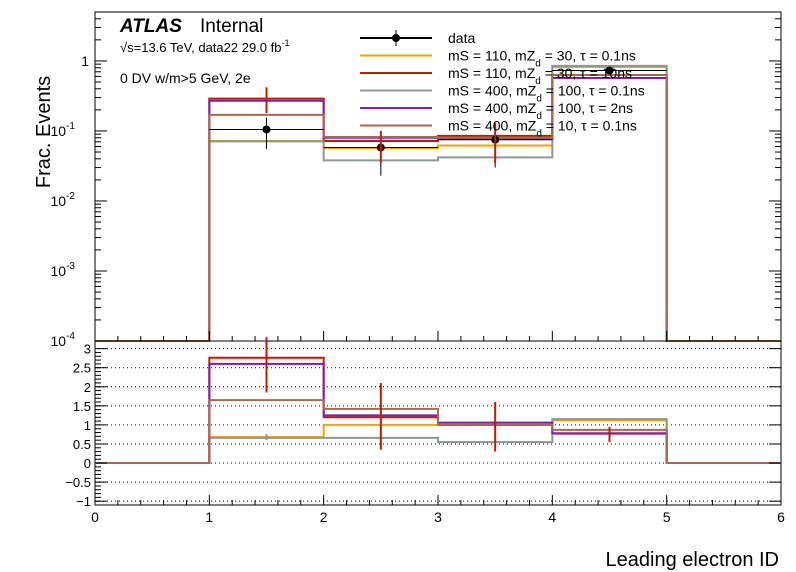 This screenshot has height=572, width=796. What do you see at coordinates (87, 349) in the screenshot?
I see `y-tick-label: 3` at bounding box center [87, 349].